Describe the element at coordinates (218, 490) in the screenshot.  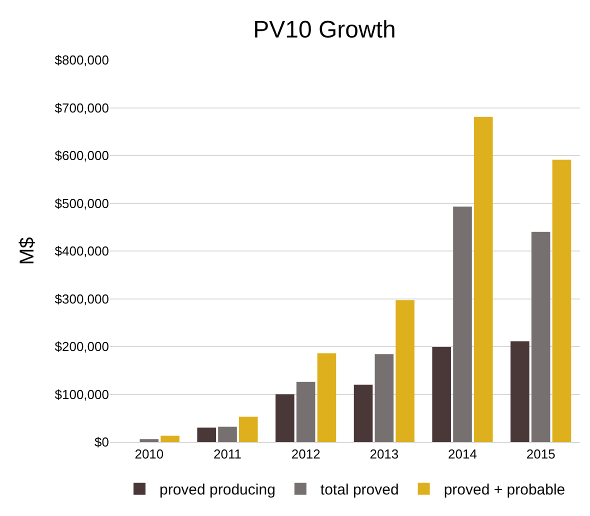
I see `legend-label: proved producing` at that location.